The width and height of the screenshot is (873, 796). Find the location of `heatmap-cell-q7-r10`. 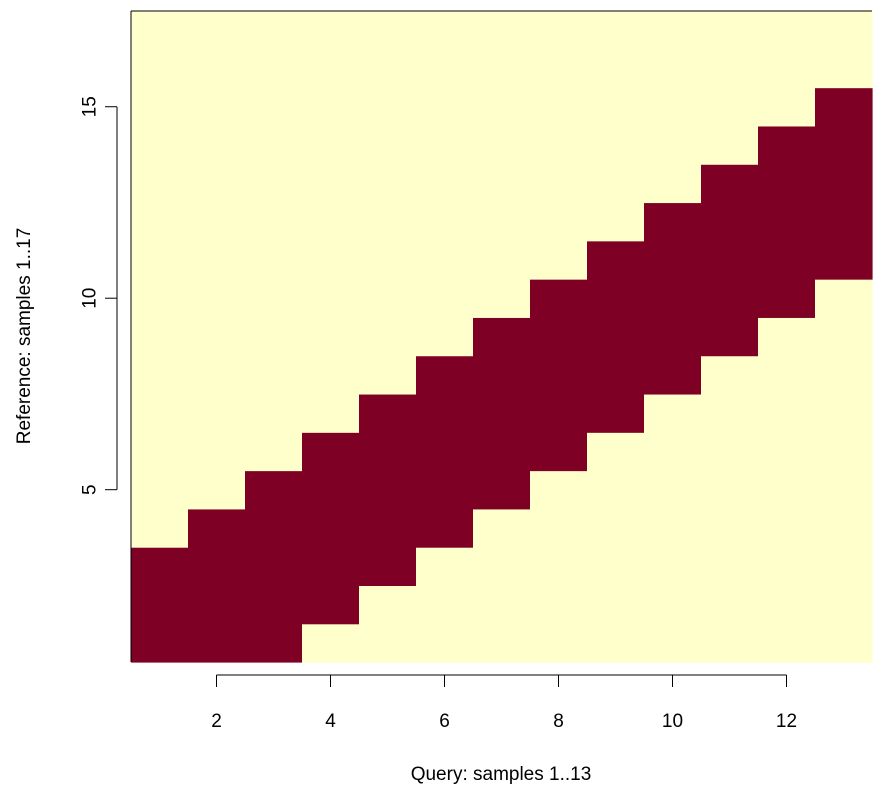

heatmap-cell-q7-r10 is located at coordinates (502, 298).